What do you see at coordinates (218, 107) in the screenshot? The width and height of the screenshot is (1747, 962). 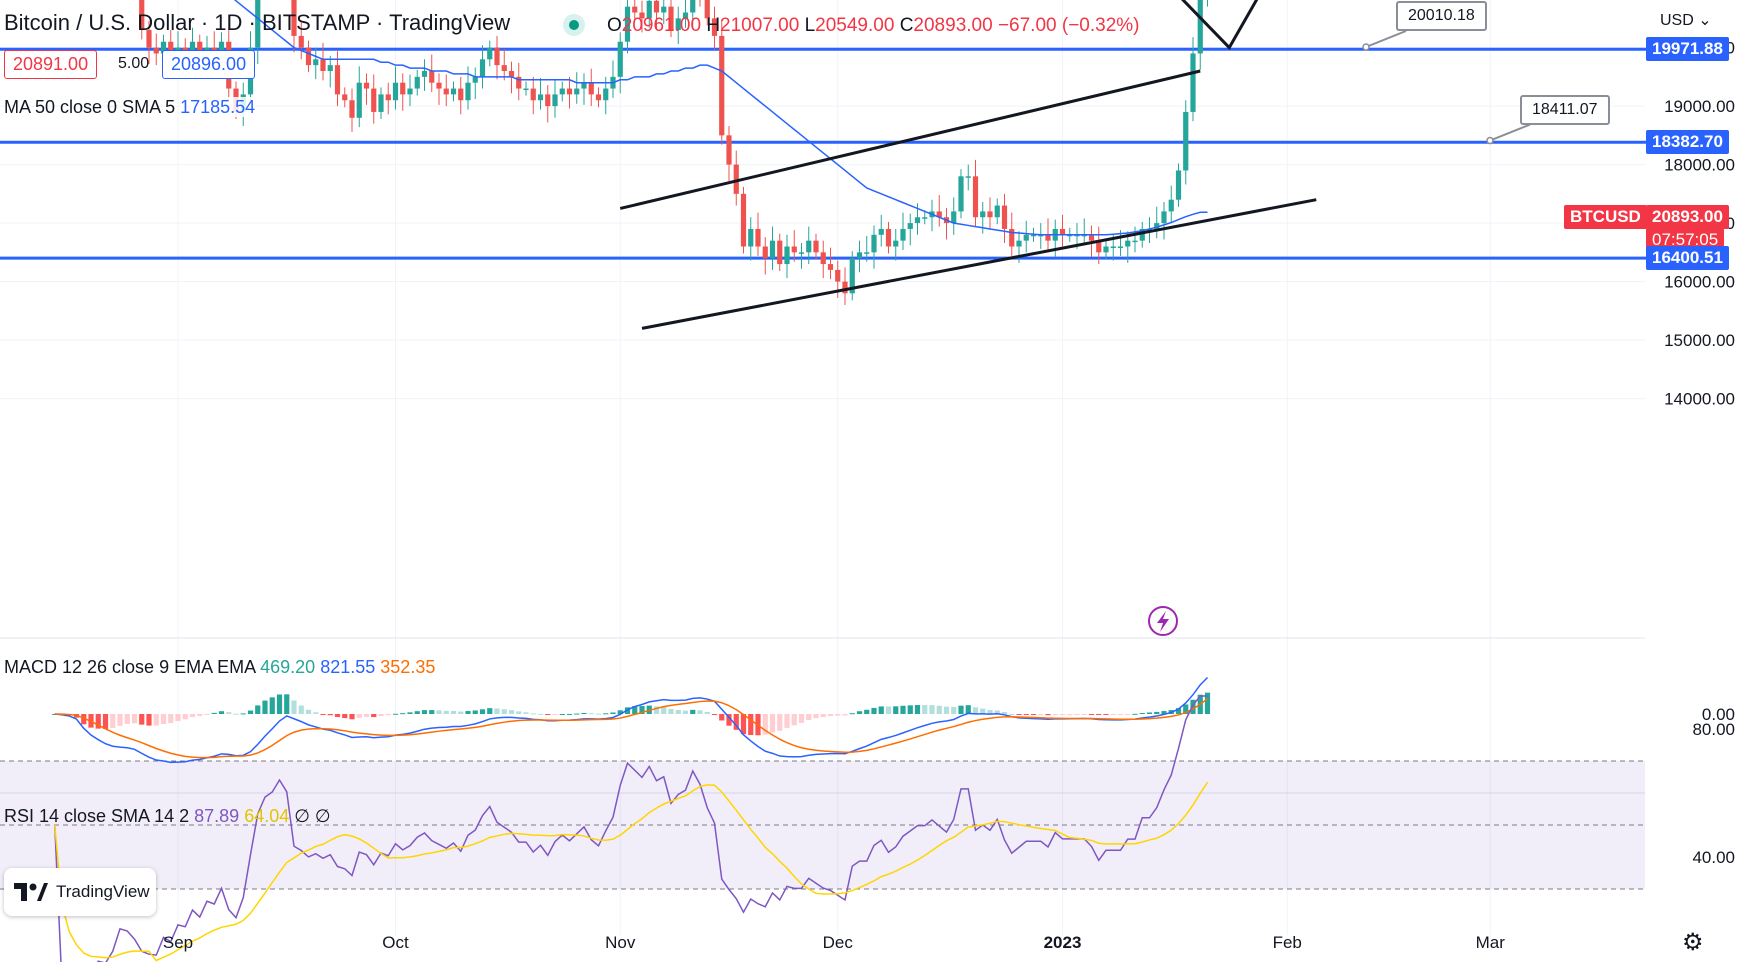 I see `ma-value: 17185.54` at bounding box center [218, 107].